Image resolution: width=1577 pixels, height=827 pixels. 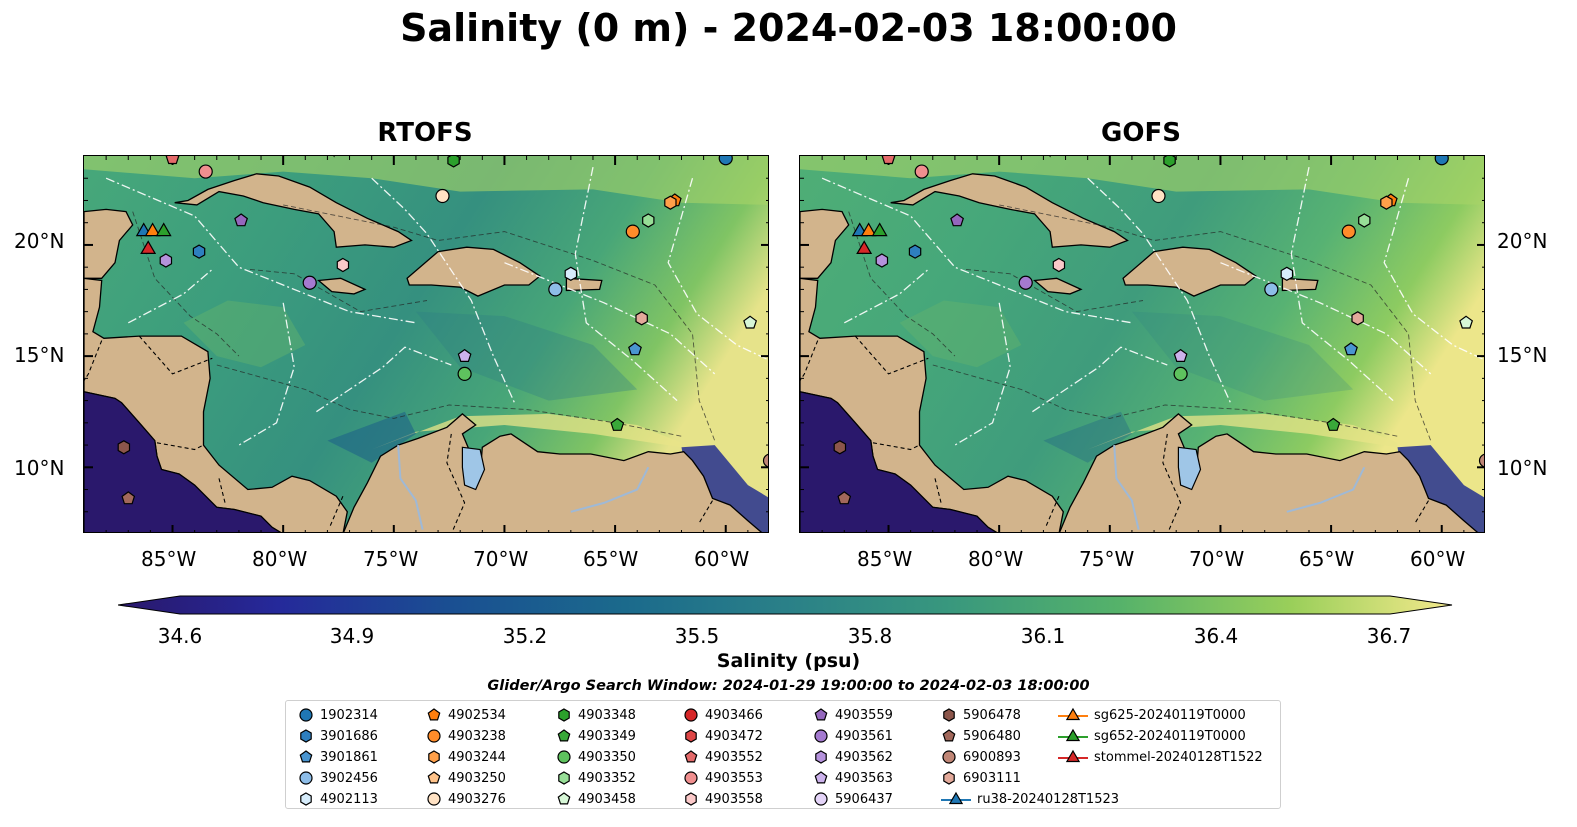 I want to click on marker-sg652-20240119T0000, so click(x=163, y=229).